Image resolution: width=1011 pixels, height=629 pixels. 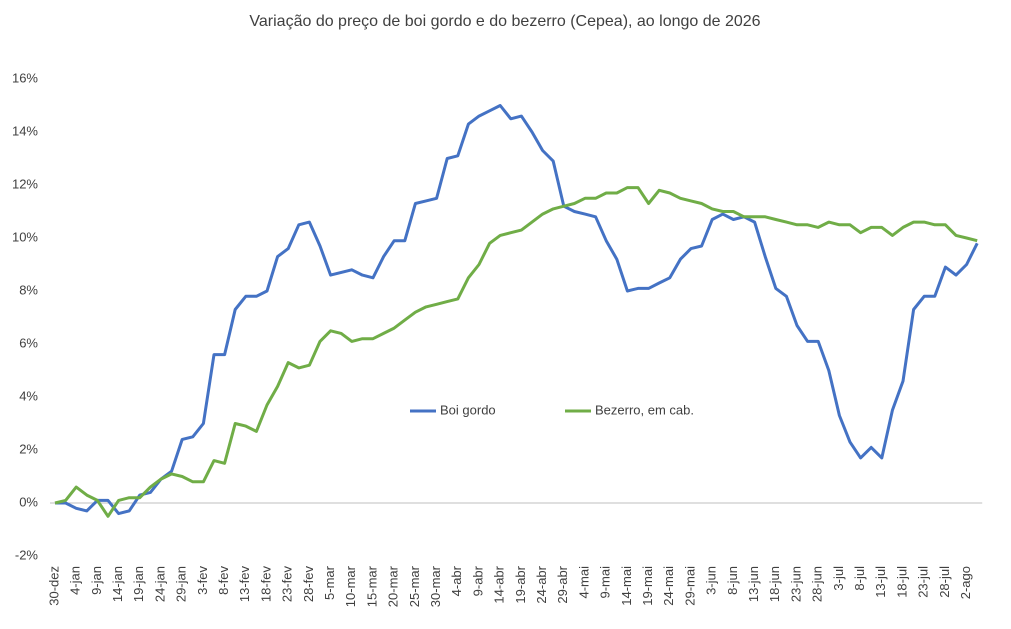 I want to click on x-tick-label: 24-mai, so click(x=668, y=586).